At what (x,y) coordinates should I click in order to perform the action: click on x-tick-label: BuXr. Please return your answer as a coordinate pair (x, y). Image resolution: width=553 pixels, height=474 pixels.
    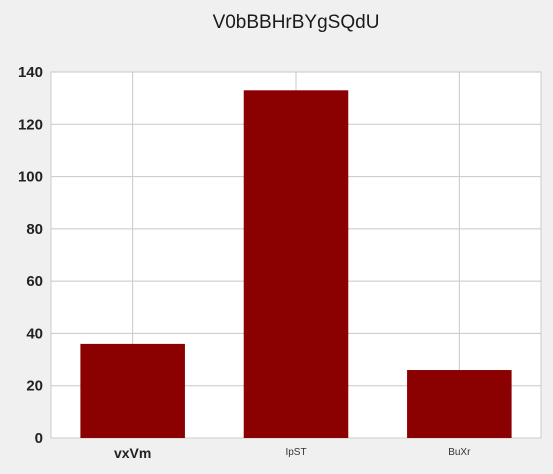
    Looking at the image, I should click on (459, 452).